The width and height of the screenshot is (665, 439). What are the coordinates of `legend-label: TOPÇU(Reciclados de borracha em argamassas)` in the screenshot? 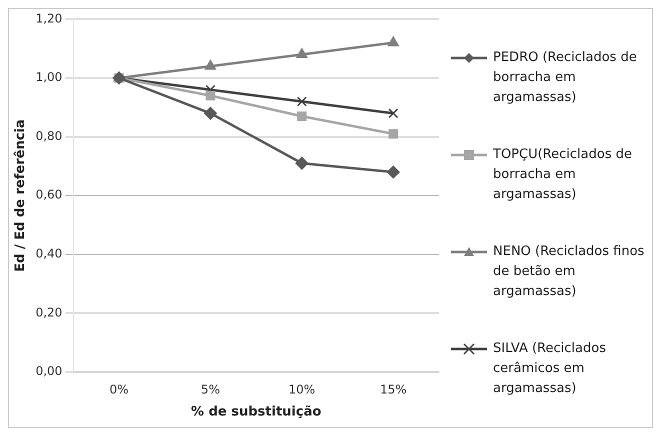 It's located at (563, 175).